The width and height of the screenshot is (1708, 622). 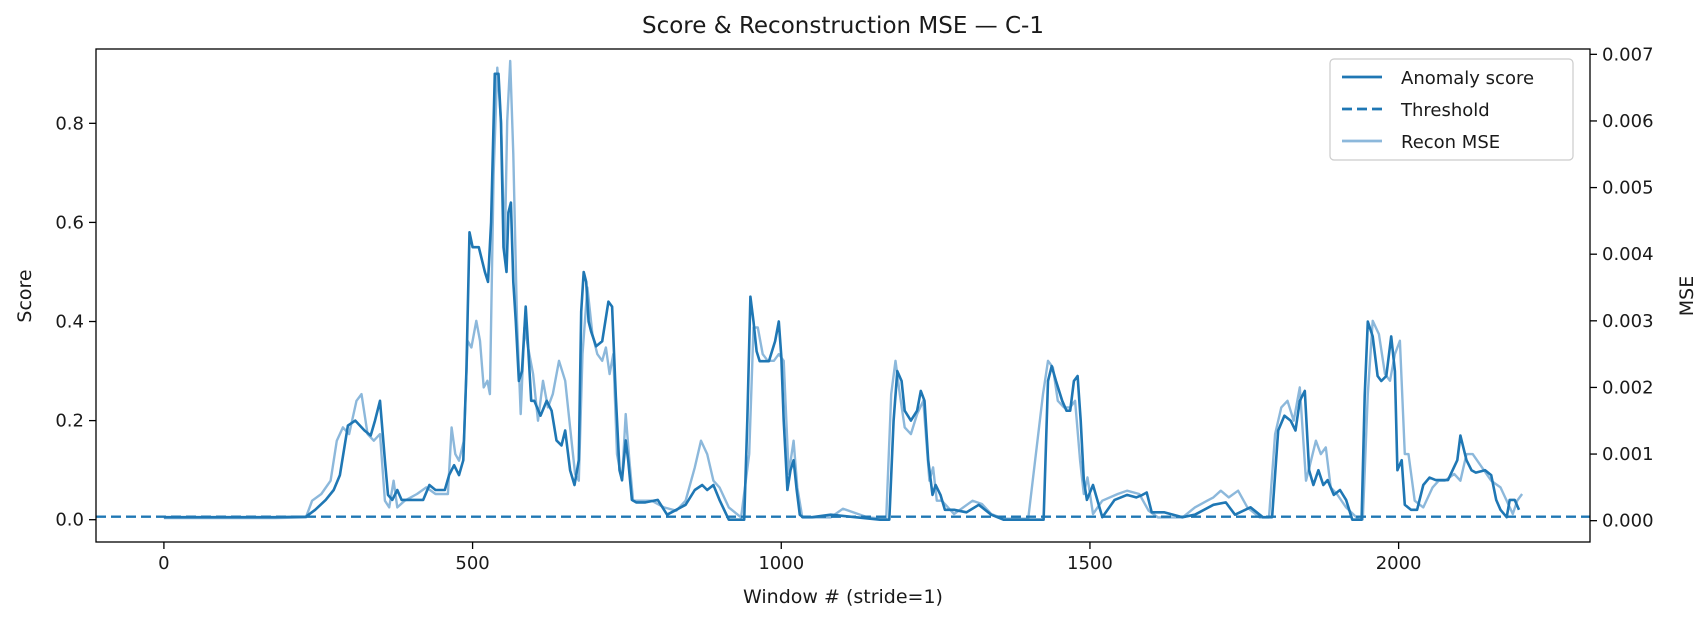 What do you see at coordinates (69, 421) in the screenshot?
I see `y-tick-label: 0.2` at bounding box center [69, 421].